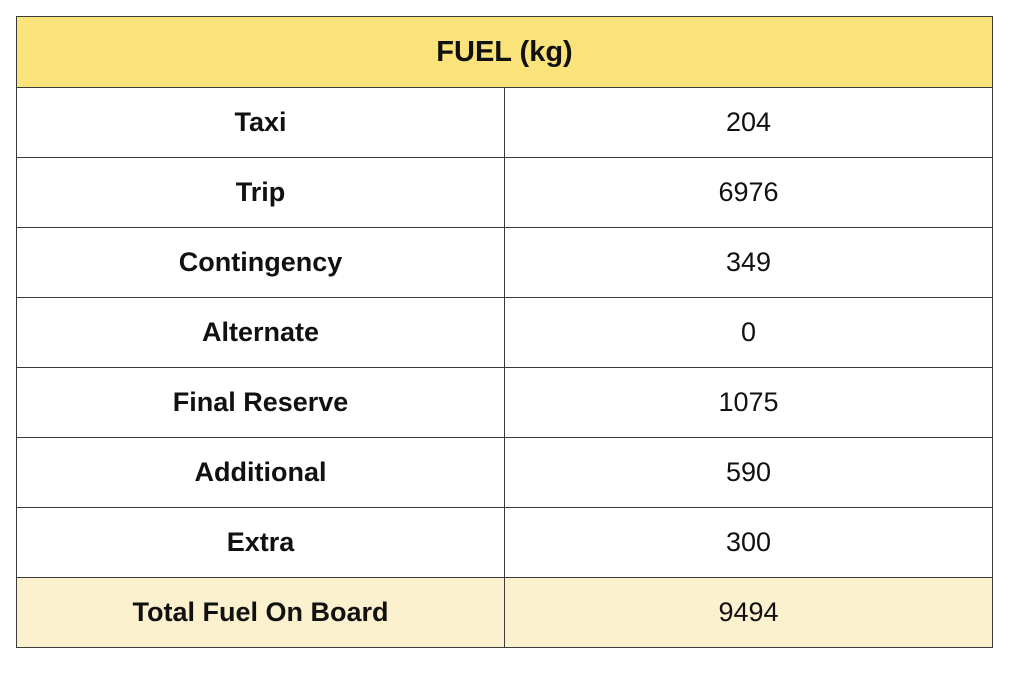 This screenshot has width=1010, height=692. Describe the element at coordinates (748, 122) in the screenshot. I see `row-value-taxi: 204` at that location.